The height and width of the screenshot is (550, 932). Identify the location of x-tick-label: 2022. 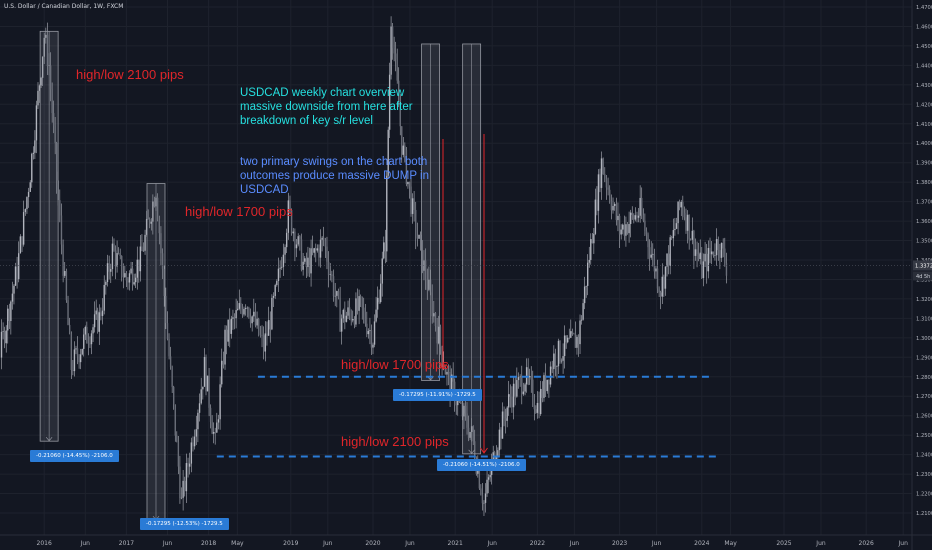
(537, 543).